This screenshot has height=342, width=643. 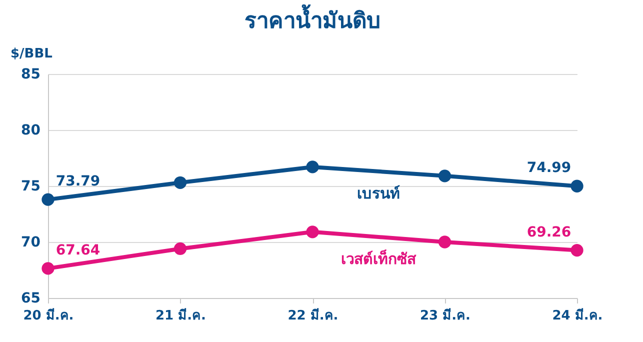 I want to click on y-axis-title: $/BBL, so click(x=31, y=54).